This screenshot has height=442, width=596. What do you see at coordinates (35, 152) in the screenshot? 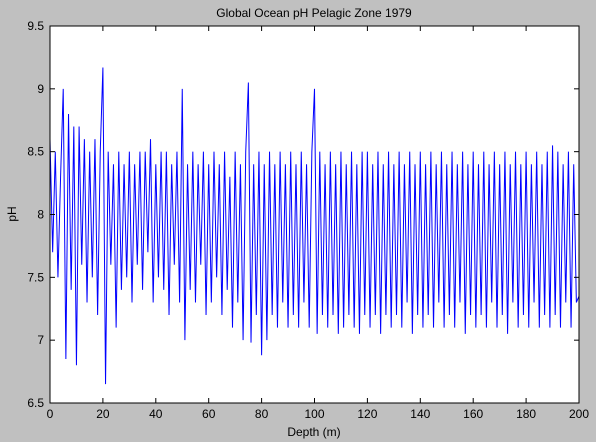
I see `y-tick-label: 8.5` at bounding box center [35, 152].